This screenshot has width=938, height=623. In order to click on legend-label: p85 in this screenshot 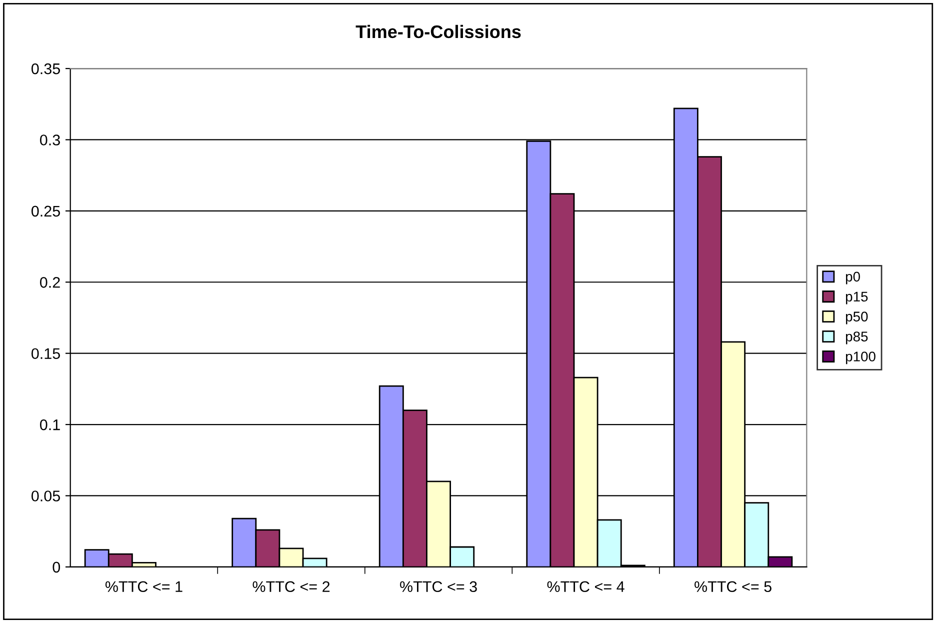, I will do `click(857, 338)`.